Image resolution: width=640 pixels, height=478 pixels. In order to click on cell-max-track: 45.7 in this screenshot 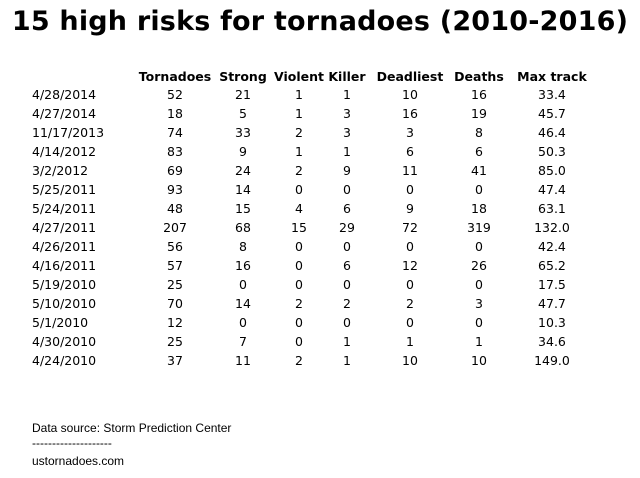, I will do `click(552, 113)`.